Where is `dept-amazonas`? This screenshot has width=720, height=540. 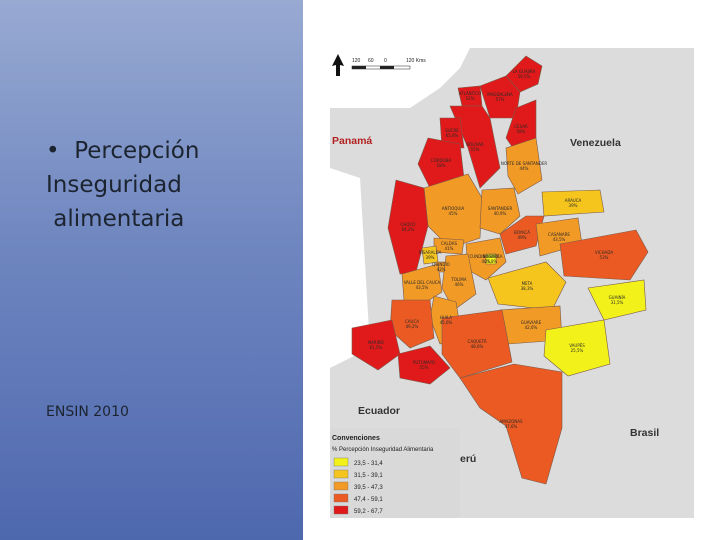 dept-amazonas is located at coordinates (511, 424).